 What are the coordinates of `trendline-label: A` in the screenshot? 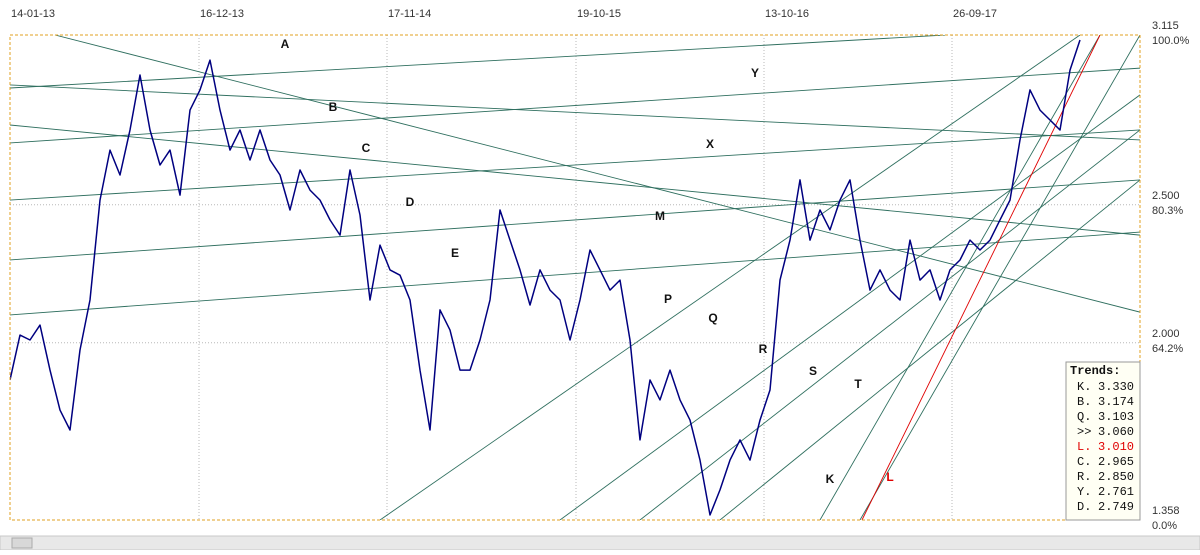 It's located at (285, 44).